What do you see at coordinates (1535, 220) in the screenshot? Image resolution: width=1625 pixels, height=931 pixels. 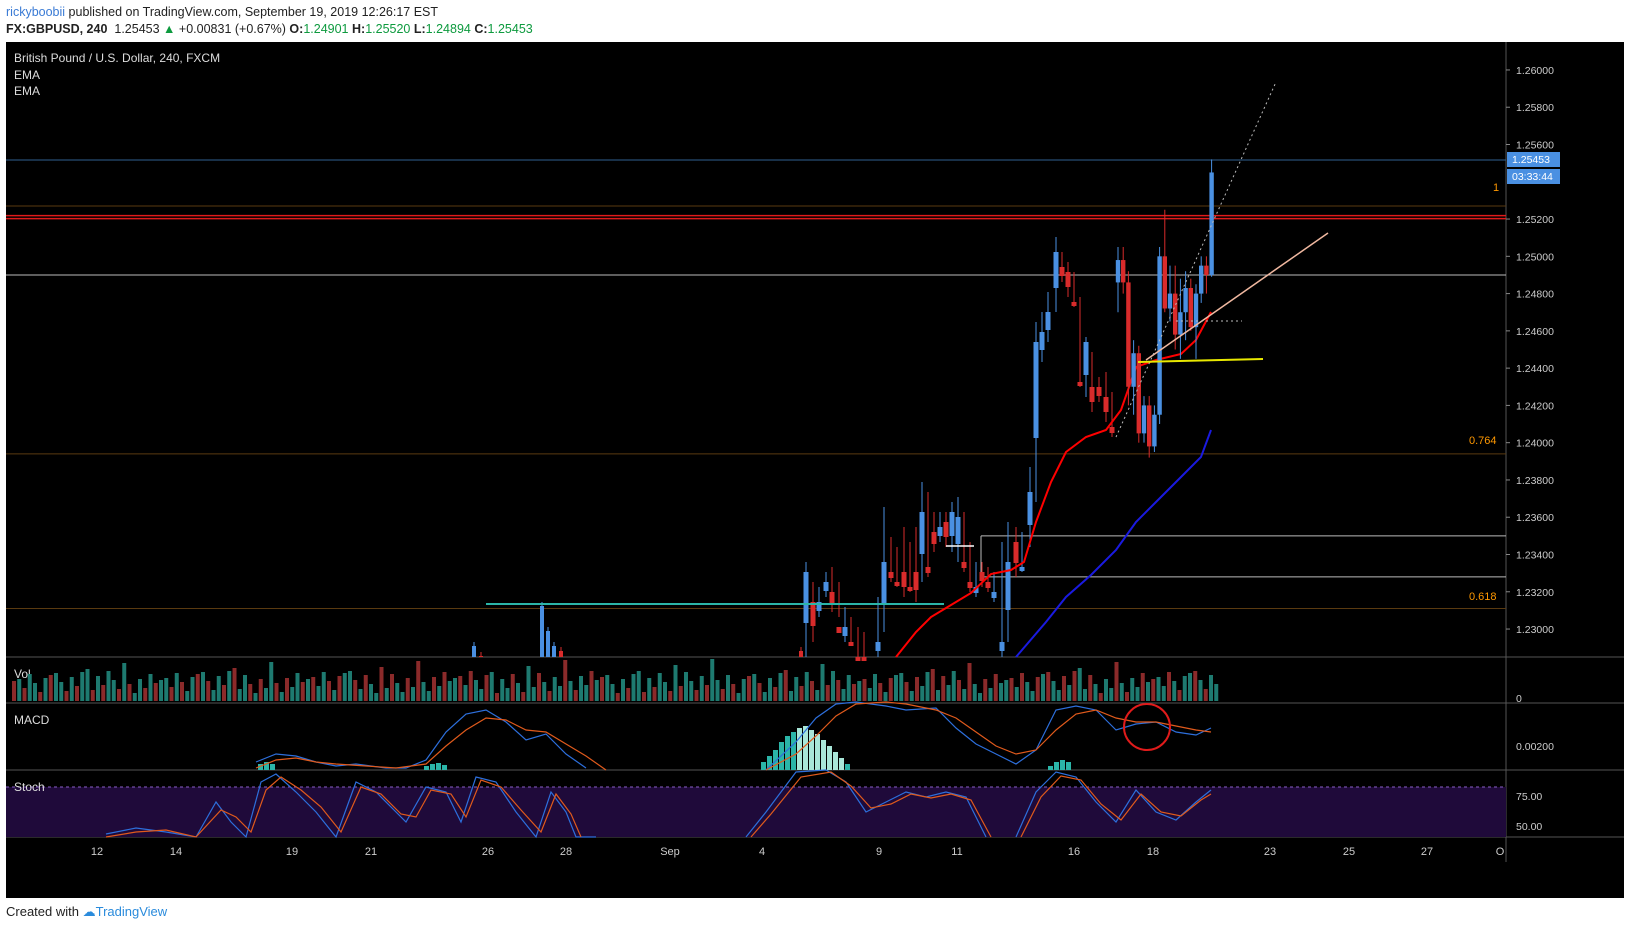 I see `price-tick-label: 1.25200` at bounding box center [1535, 220].